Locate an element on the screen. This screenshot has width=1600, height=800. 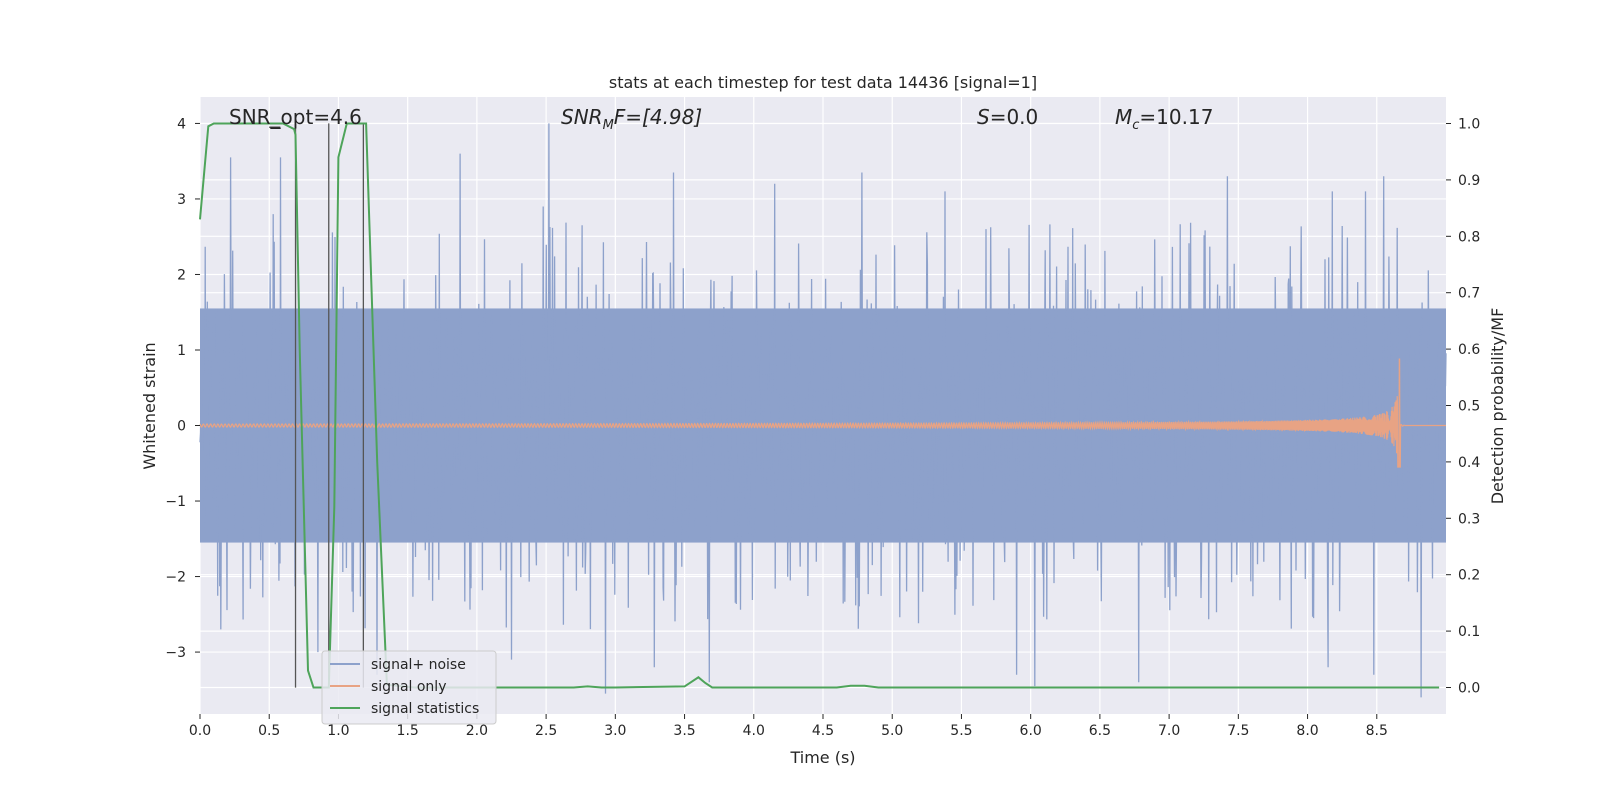
y-tick-label: −3 is located at coordinates (175, 653).